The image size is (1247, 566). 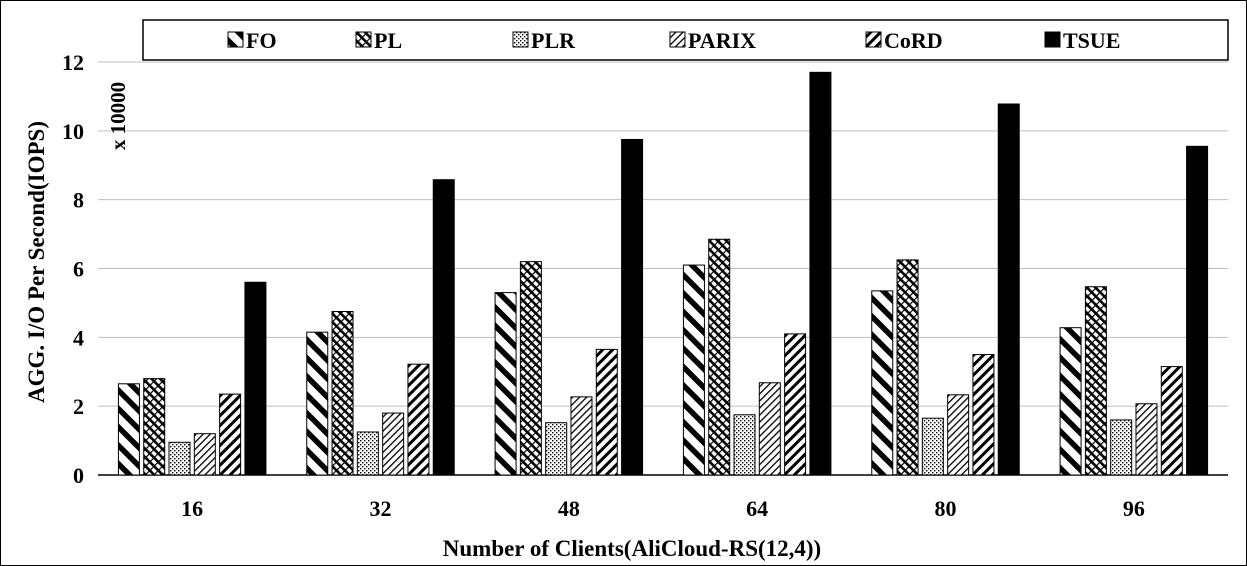 What do you see at coordinates (1052, 39) in the screenshot?
I see `legend-swatch-tsue` at bounding box center [1052, 39].